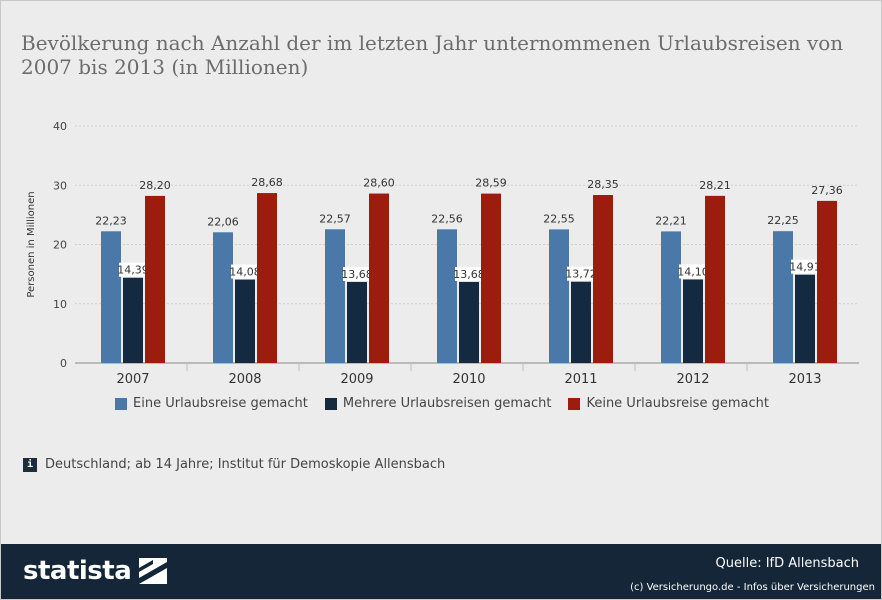  I want to click on data-label: 14,39, so click(133, 270).